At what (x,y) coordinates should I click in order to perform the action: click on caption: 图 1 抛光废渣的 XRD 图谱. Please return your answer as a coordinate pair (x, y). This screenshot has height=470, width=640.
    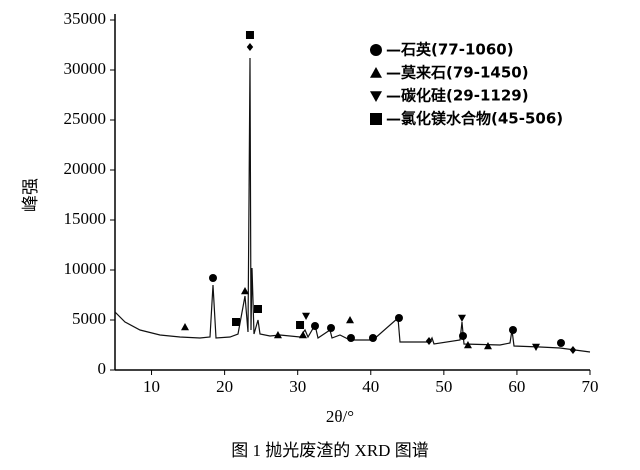
    Looking at the image, I should click on (329, 450).